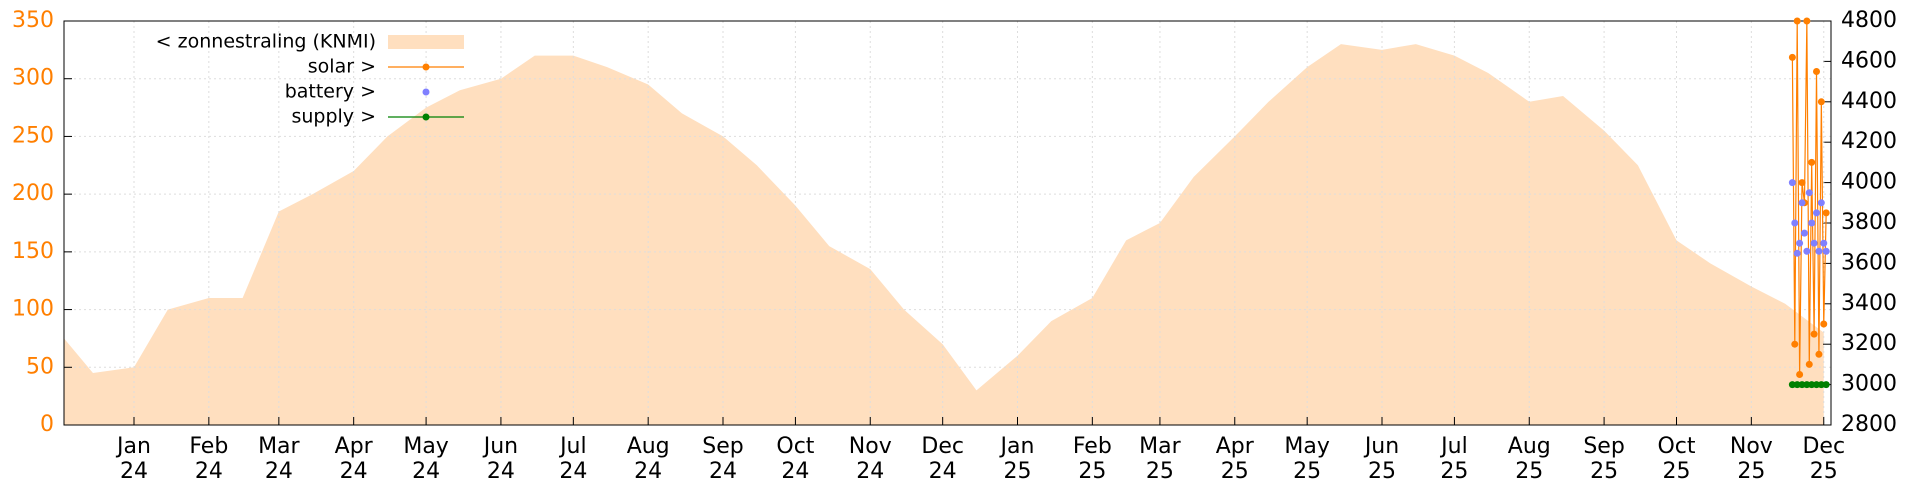  I want to click on x-tick-label: Apr 24, so click(354, 457).